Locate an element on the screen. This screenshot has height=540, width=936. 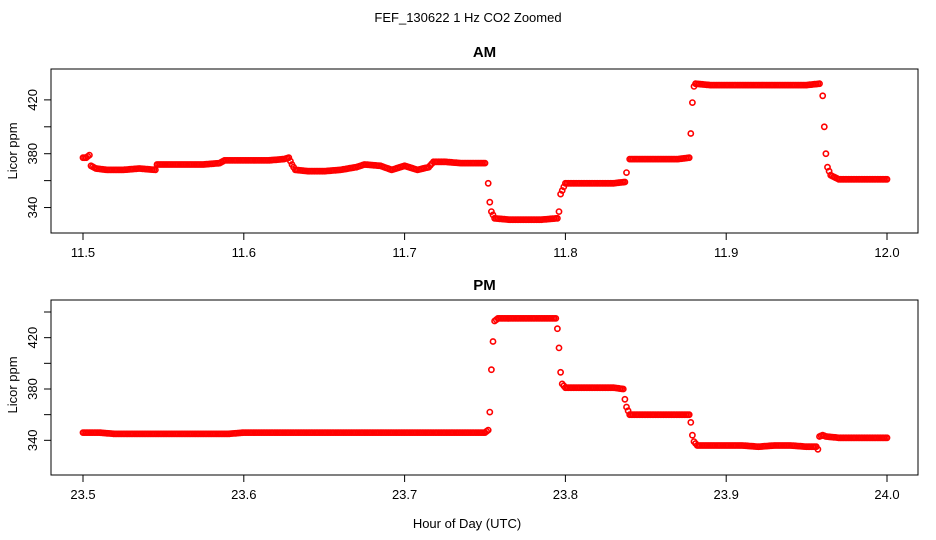
am-x-tick-label: 11.8 is located at coordinates (565, 252).